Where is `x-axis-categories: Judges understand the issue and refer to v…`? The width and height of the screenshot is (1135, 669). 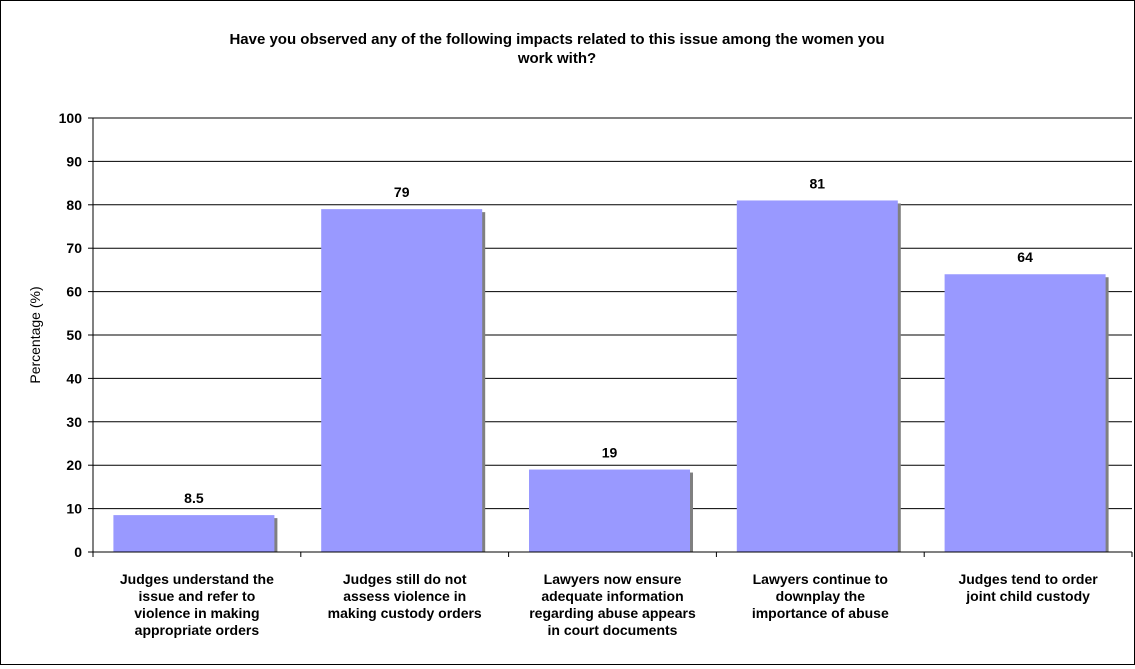
x-axis-categories: Judges understand the issue and refer to v… is located at coordinates (609, 604).